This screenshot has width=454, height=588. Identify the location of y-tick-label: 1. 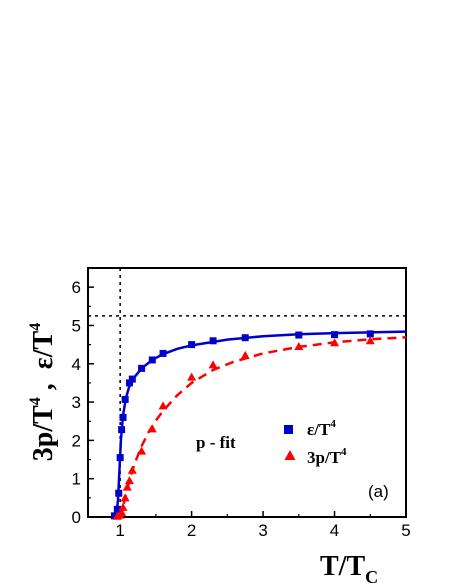
(76, 479).